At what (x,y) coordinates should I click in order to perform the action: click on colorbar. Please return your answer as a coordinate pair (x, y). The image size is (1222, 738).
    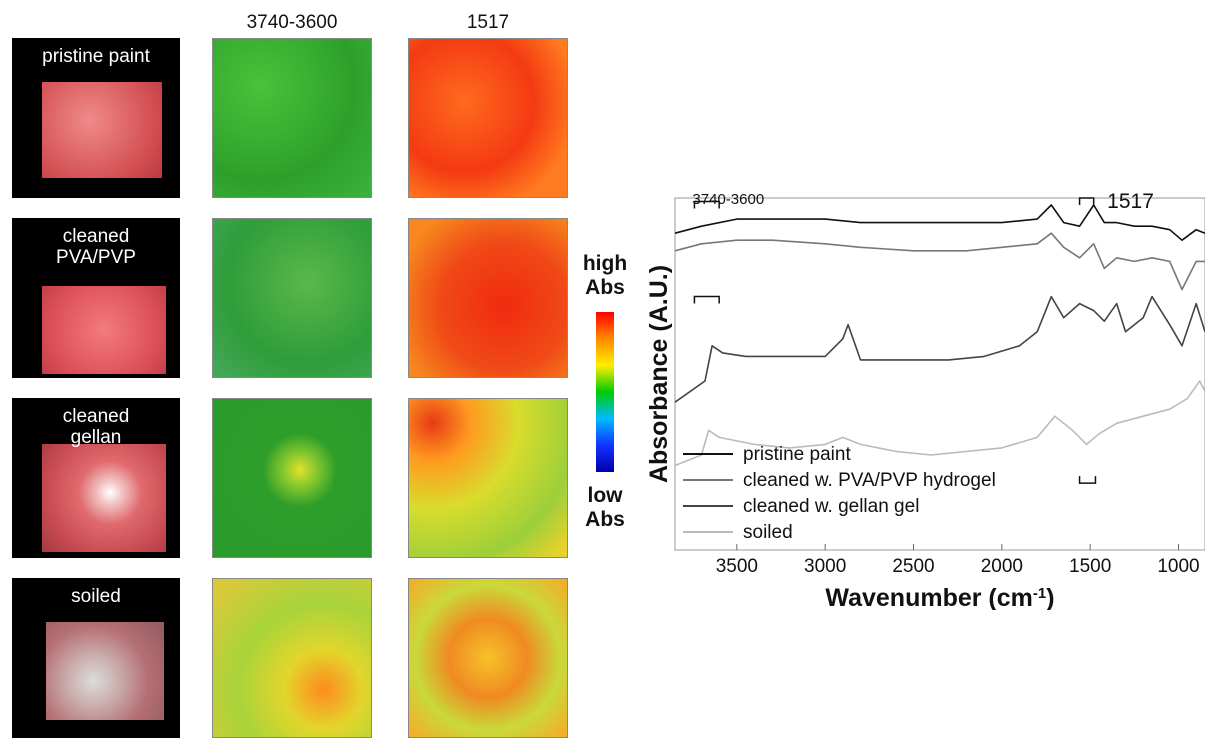
    Looking at the image, I should click on (605, 392).